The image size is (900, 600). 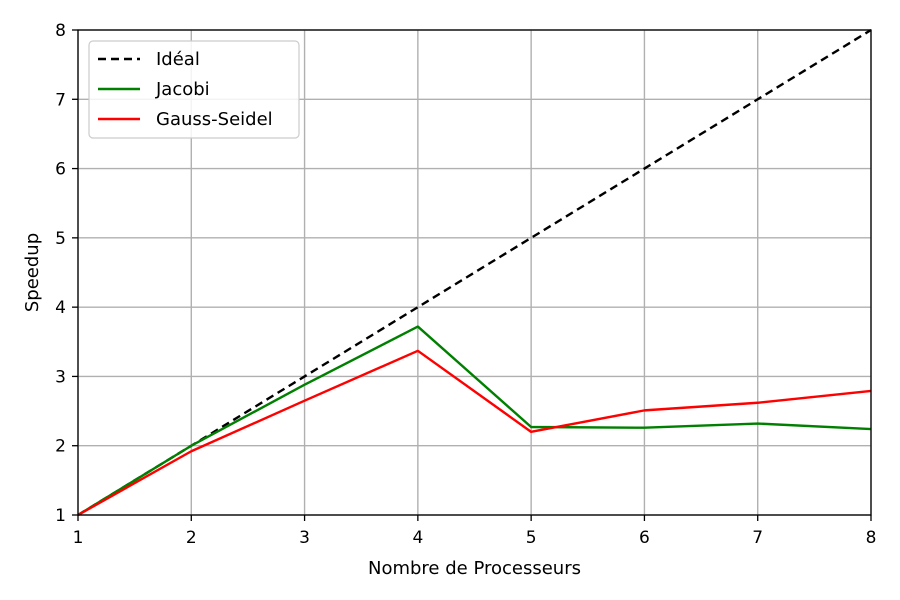 I want to click on legend-entry-label: Gauss-Seidel, so click(x=214, y=119).